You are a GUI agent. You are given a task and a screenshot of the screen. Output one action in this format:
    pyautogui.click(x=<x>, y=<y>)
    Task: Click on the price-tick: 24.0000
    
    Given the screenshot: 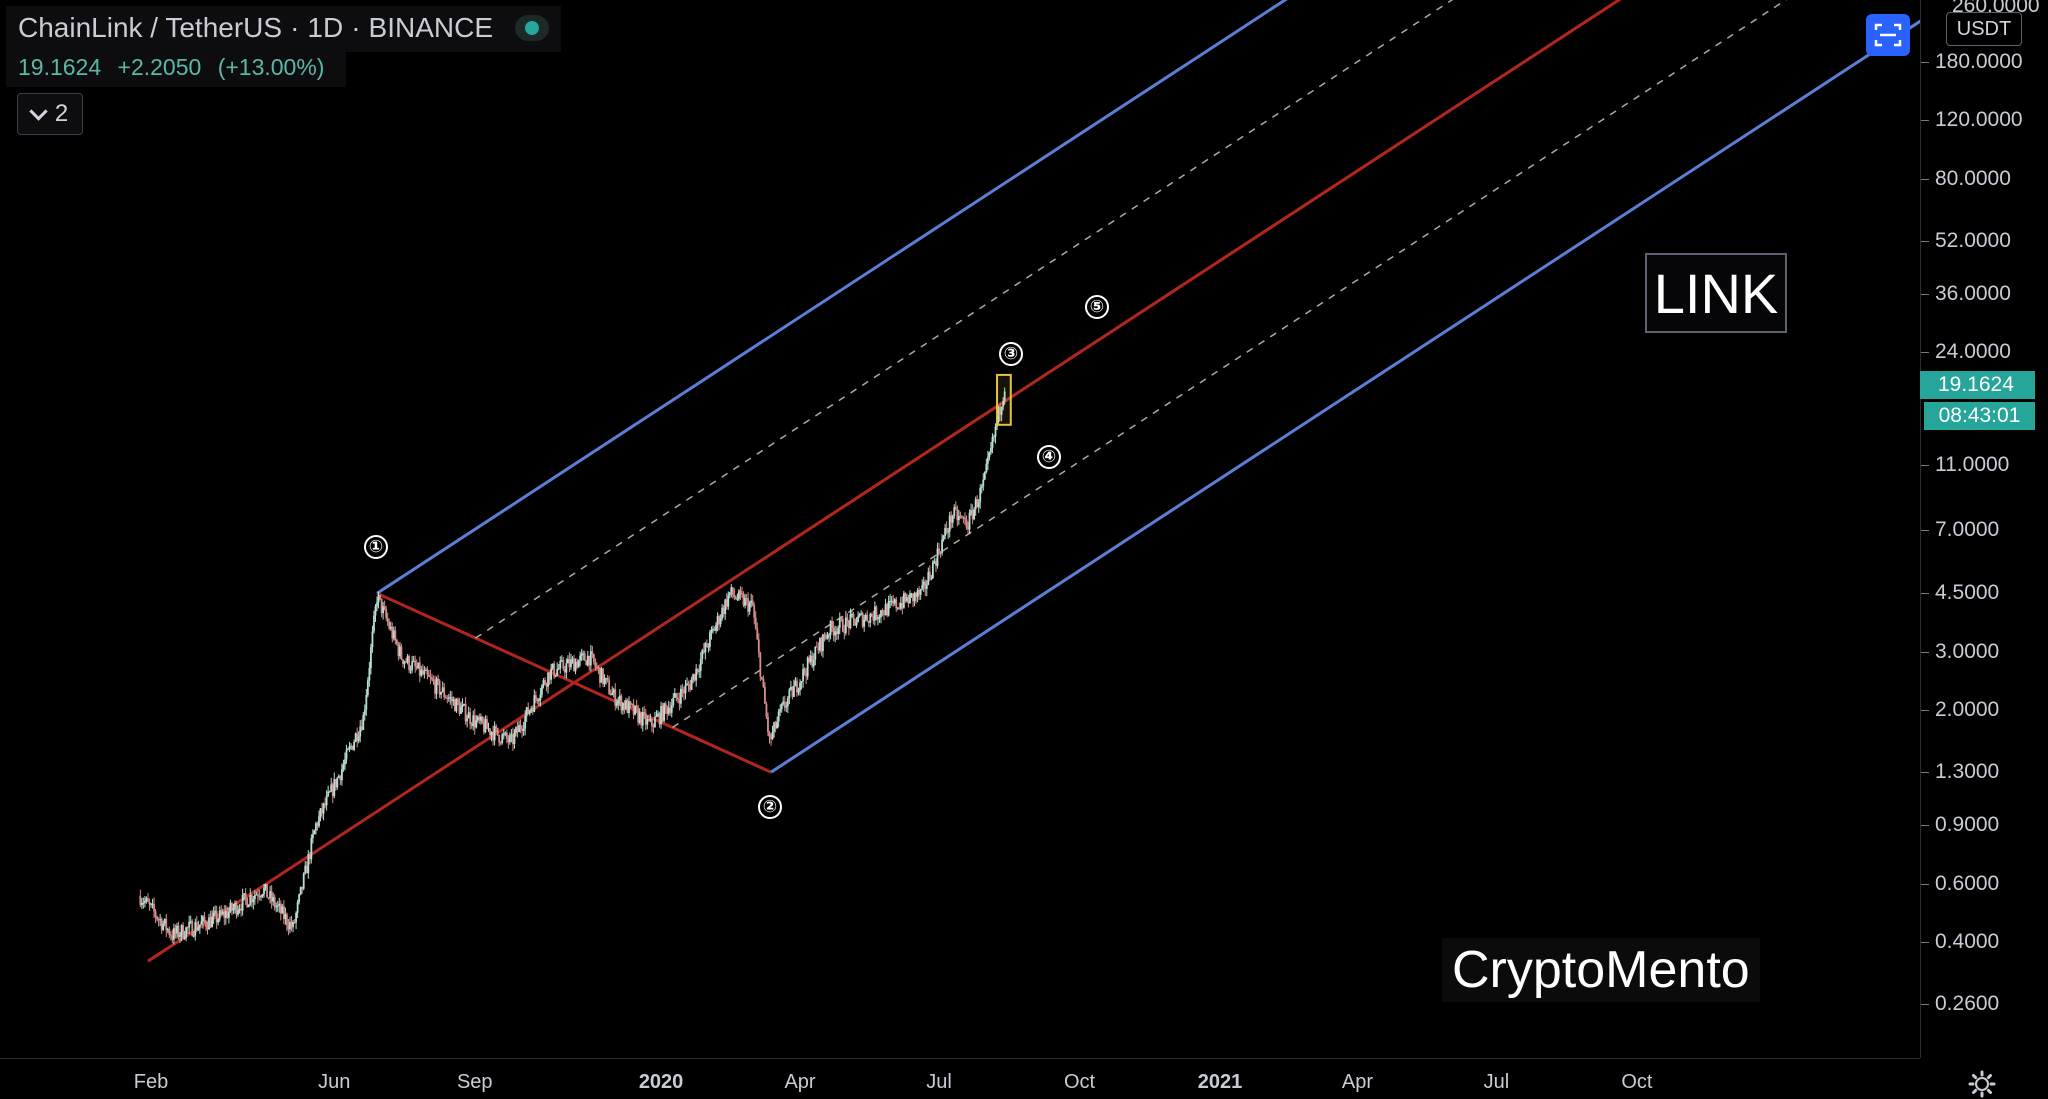 What is the action you would take?
    pyautogui.click(x=1973, y=352)
    